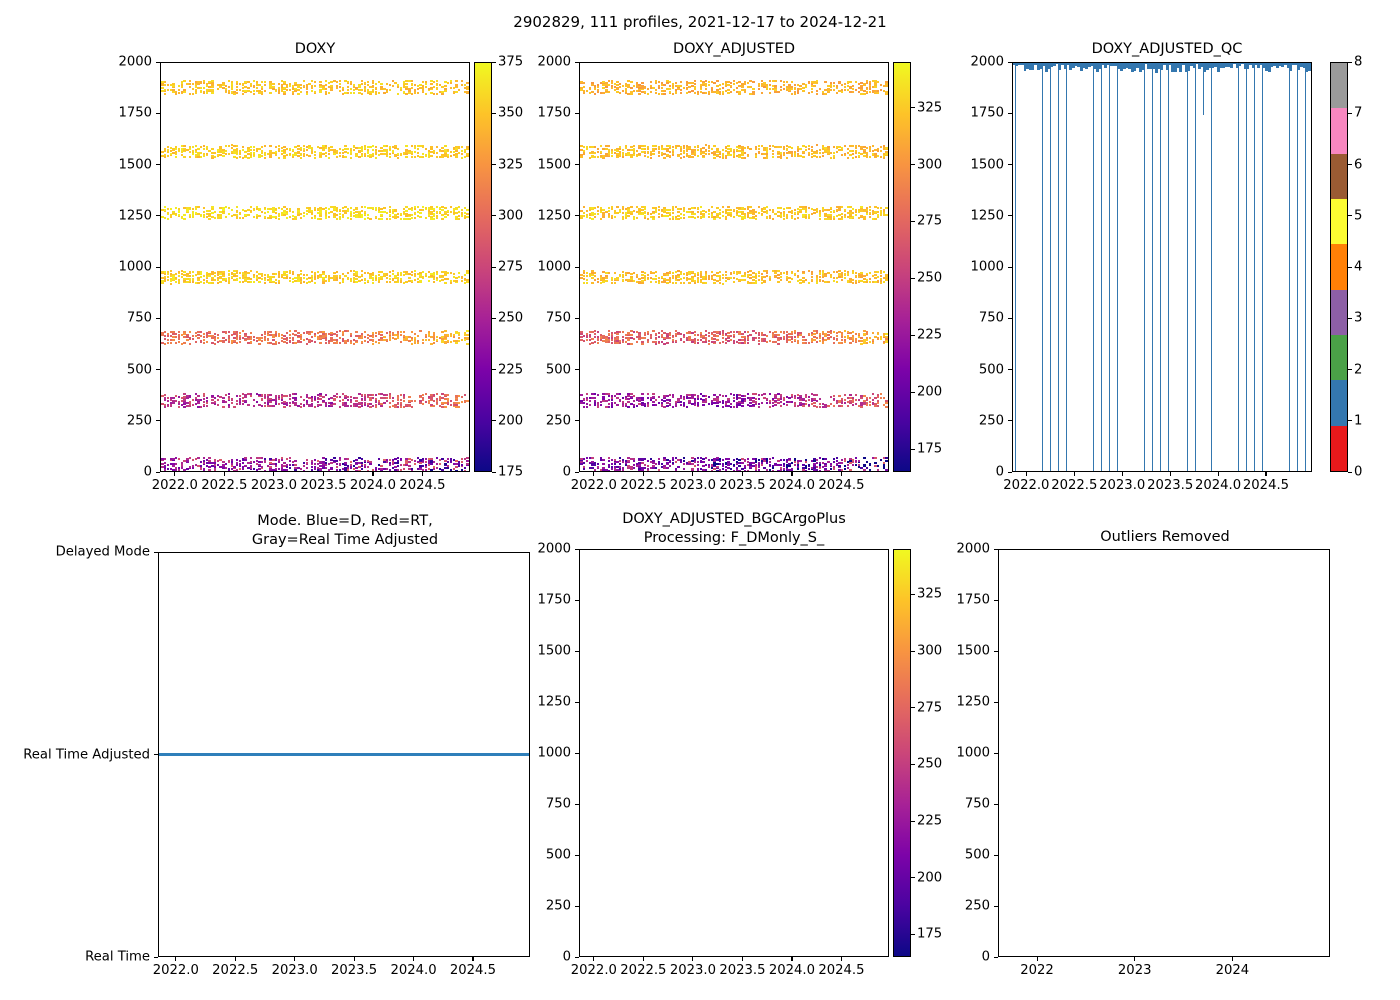 The width and height of the screenshot is (1400, 1000). Describe the element at coordinates (930, 821) in the screenshot. I see `colorbar-tick-label: 225` at that location.